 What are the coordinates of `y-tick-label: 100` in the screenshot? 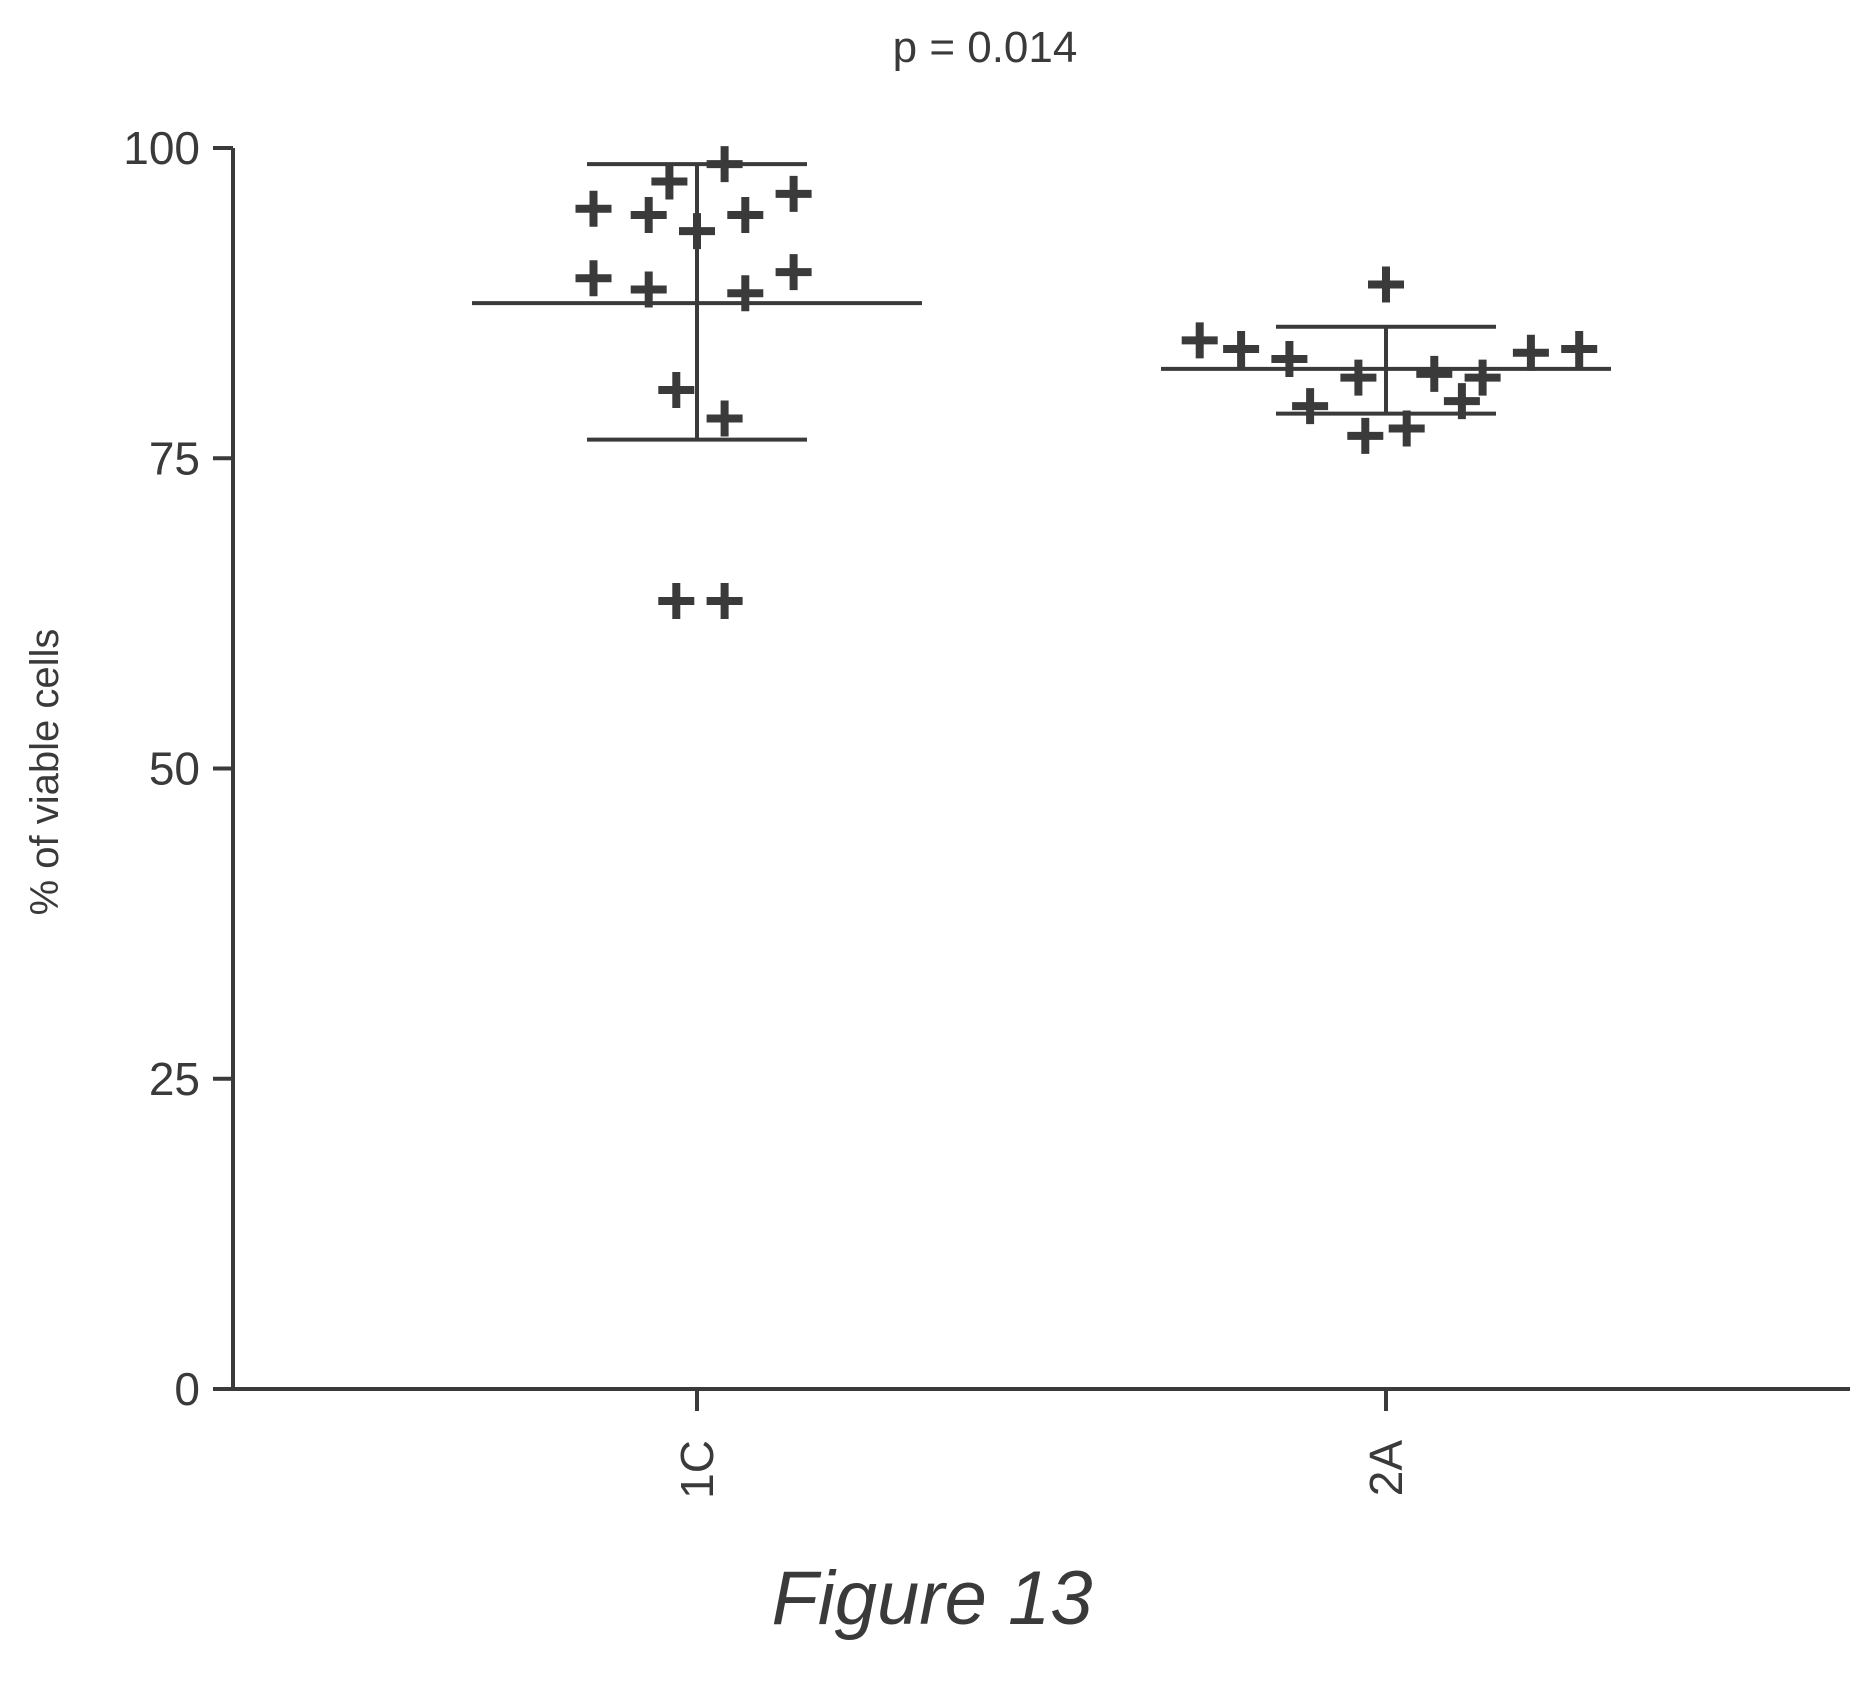 It's located at (161, 148).